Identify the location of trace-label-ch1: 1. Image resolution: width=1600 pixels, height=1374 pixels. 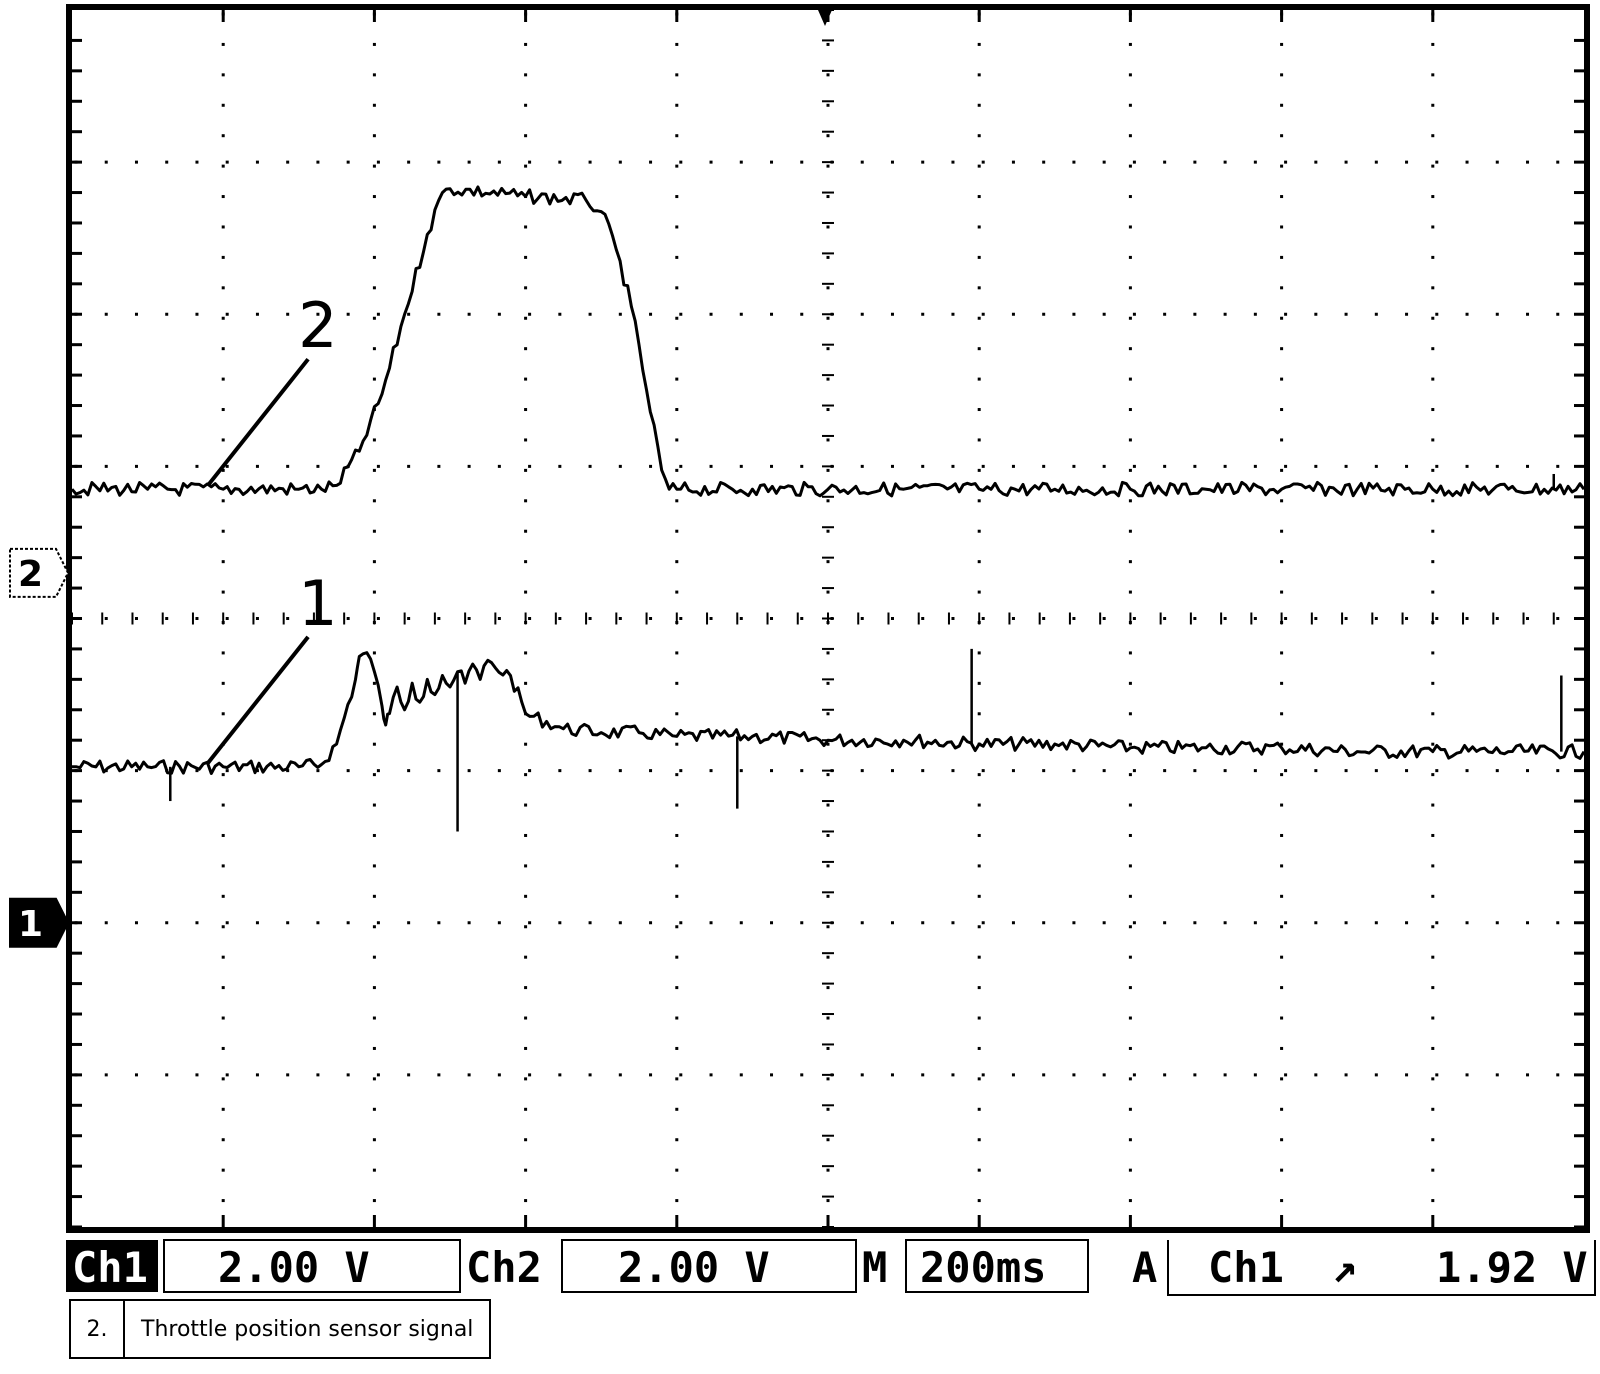
(317, 603).